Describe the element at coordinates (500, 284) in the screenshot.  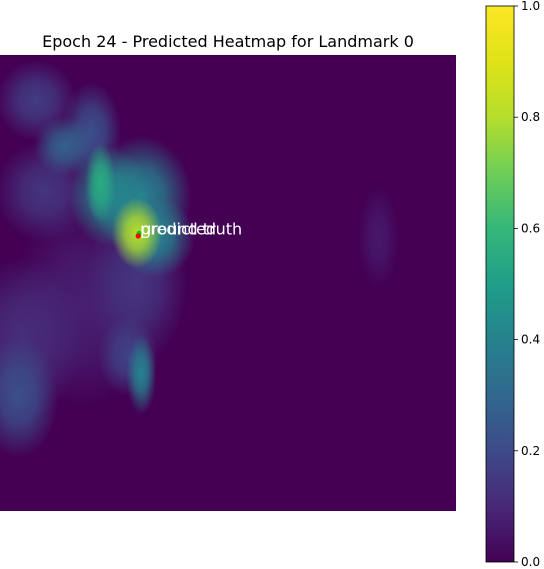
I see `colorbar-gradient` at that location.